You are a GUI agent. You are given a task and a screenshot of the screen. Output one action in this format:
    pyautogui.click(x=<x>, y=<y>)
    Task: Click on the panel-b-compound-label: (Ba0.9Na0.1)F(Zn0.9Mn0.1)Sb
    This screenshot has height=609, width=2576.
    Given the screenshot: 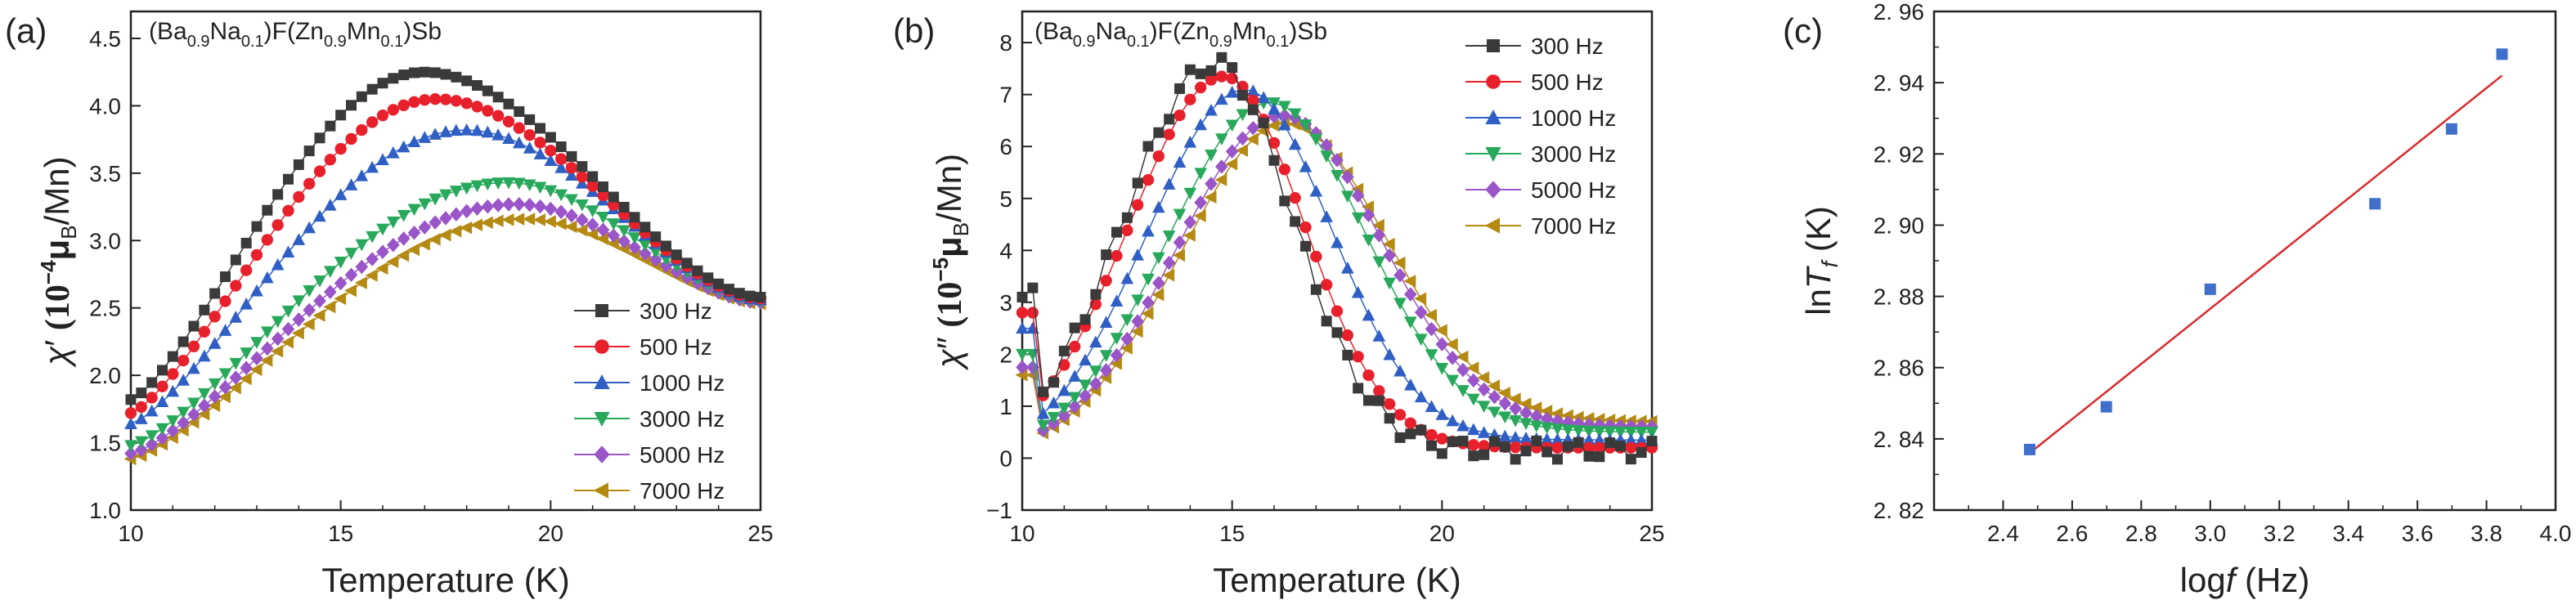 What is the action you would take?
    pyautogui.click(x=1181, y=34)
    